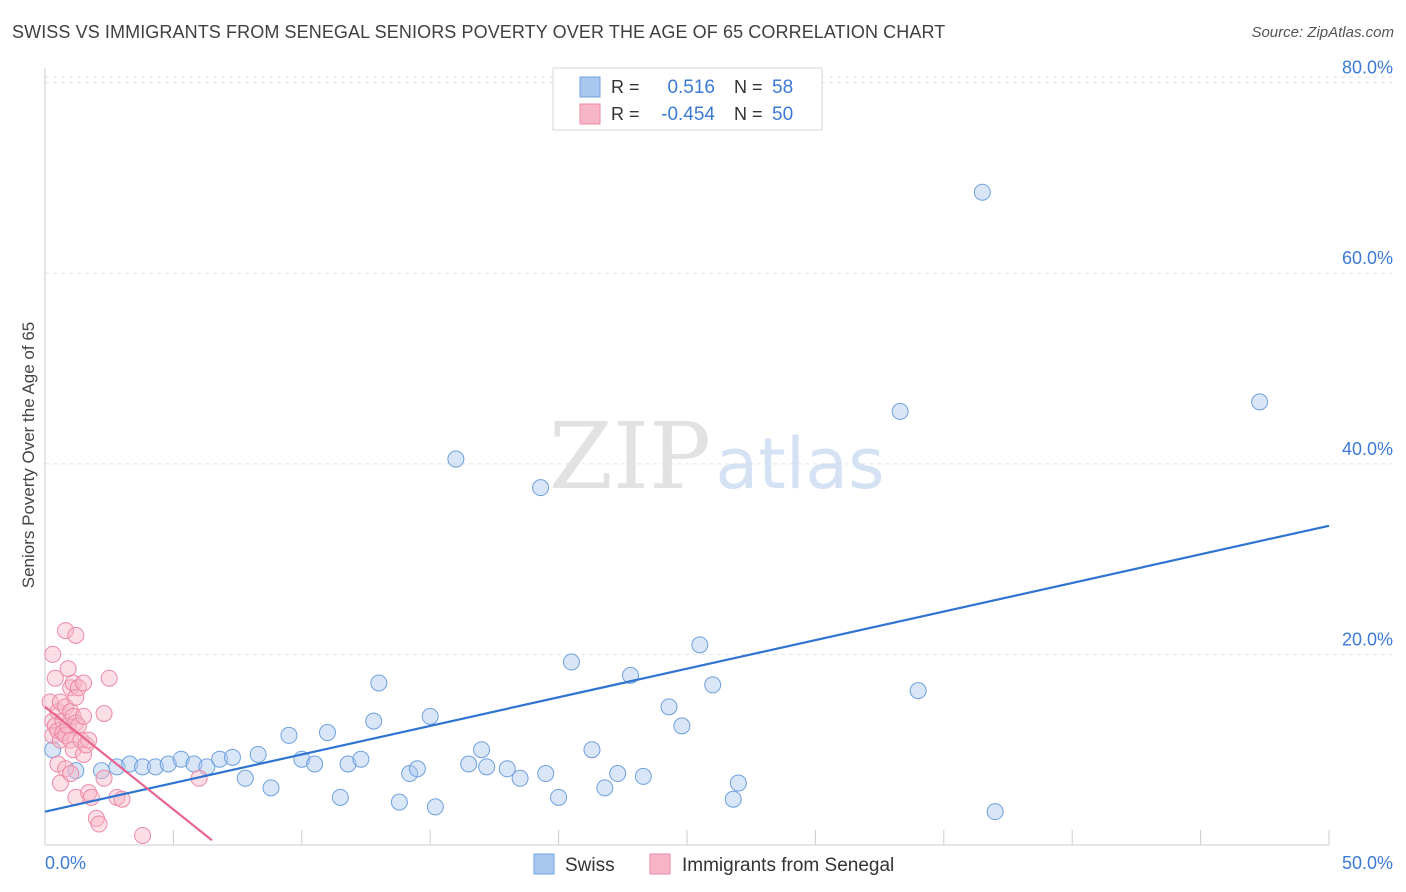  Describe the element at coordinates (28, 455) in the screenshot. I see `y-axis-label: Seniors Poverty Over the Age of 65` at that location.